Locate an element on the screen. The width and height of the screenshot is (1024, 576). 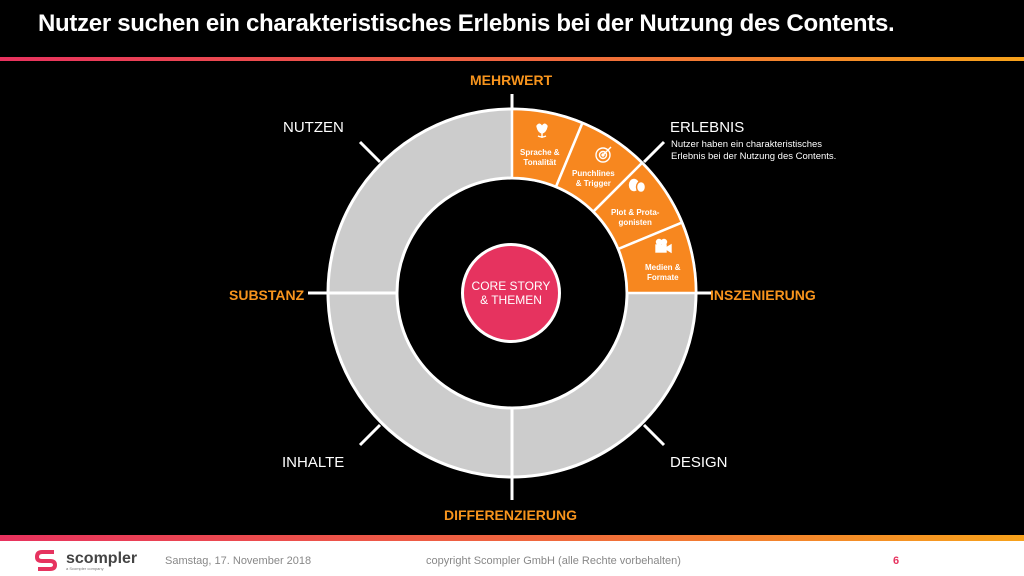
logo-subtext: a Scompler company is located at coordinates (85, 568).